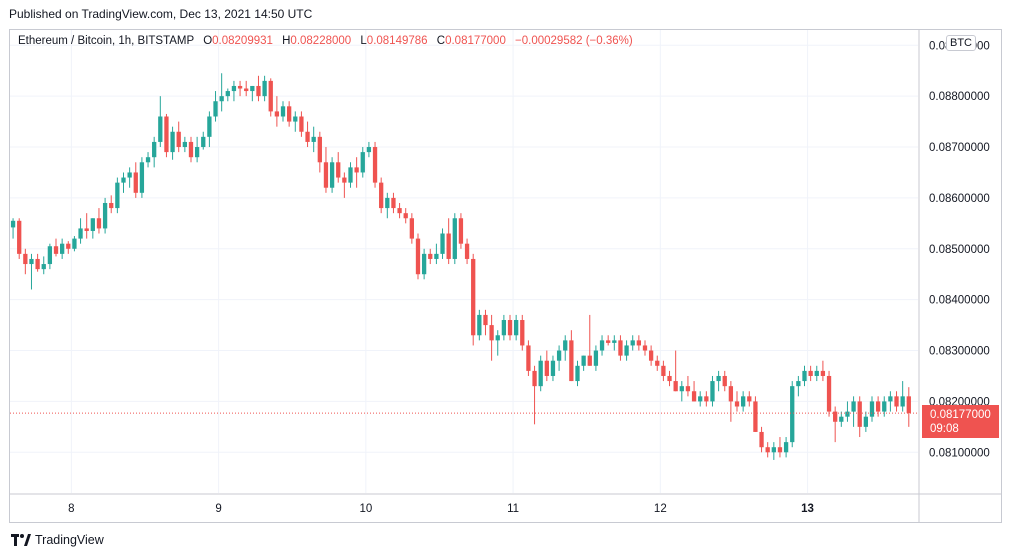 Image resolution: width=1012 pixels, height=558 pixels. Describe the element at coordinates (218, 509) in the screenshot. I see `time-tick-label: 9` at that location.